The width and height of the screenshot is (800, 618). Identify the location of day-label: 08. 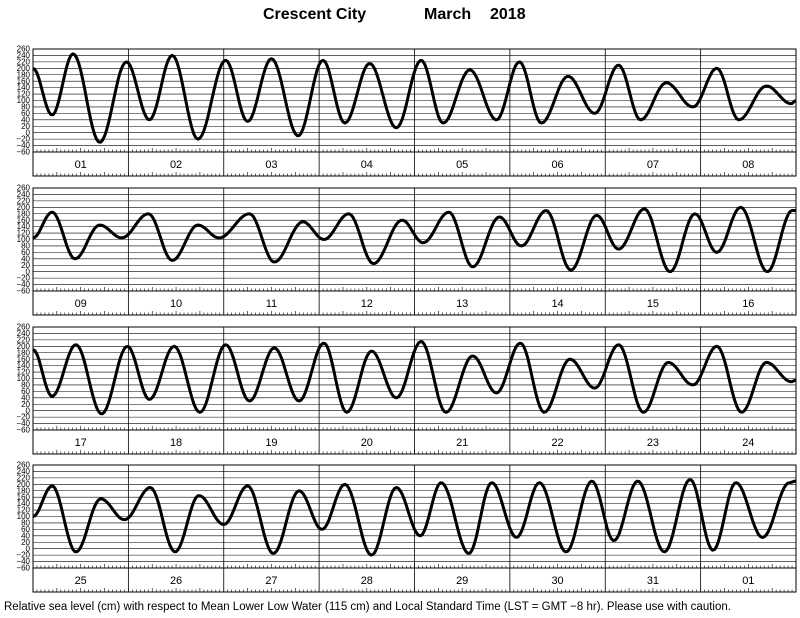
(748, 165).